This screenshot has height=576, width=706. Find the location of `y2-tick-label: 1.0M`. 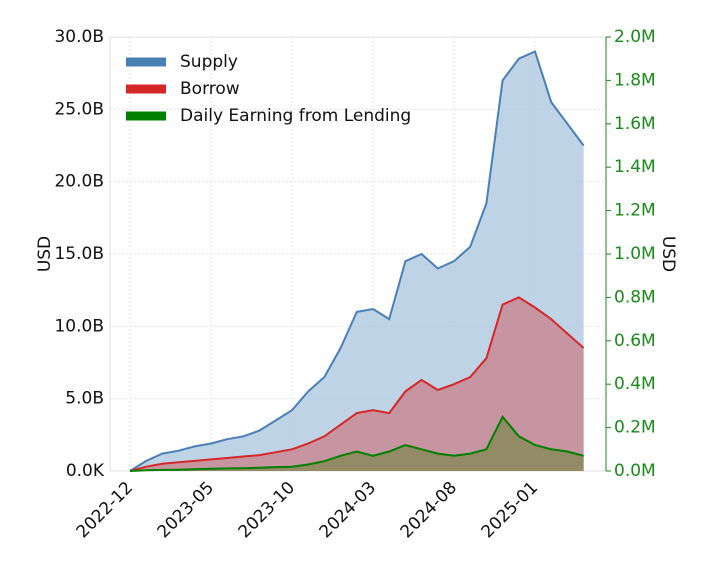

y2-tick-label: 1.0M is located at coordinates (635, 254).